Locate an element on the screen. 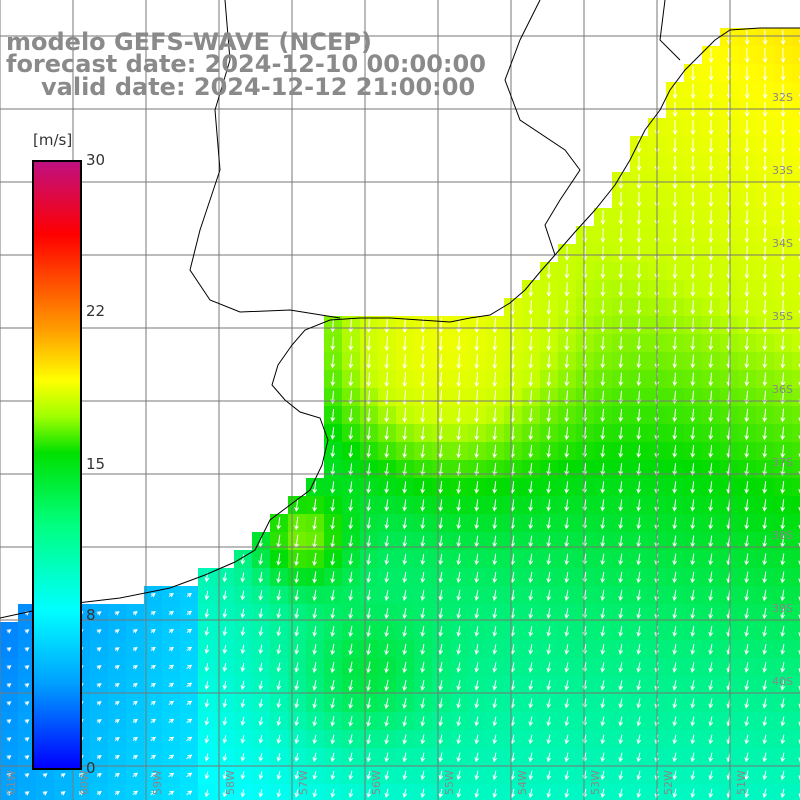 The height and width of the screenshot is (800, 800). latitude-label: 38S is located at coordinates (782, 535).